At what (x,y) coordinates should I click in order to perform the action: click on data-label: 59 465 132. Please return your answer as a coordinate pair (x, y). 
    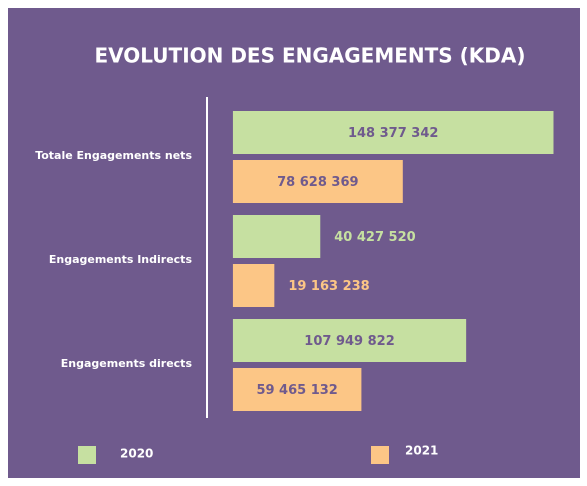
    Looking at the image, I should click on (296, 390).